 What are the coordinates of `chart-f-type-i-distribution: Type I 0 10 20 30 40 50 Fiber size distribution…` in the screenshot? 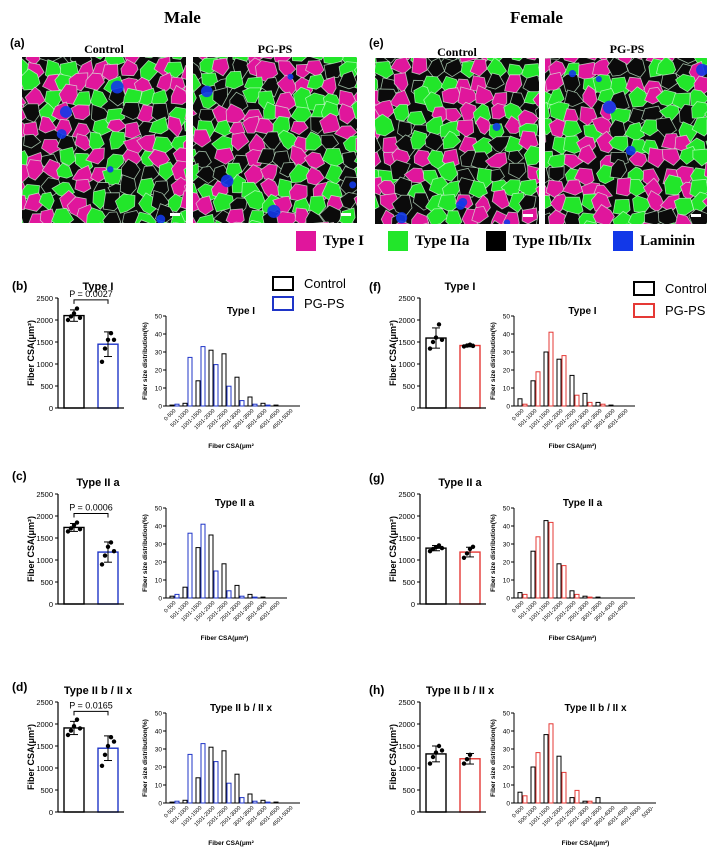 It's located at (562, 378).